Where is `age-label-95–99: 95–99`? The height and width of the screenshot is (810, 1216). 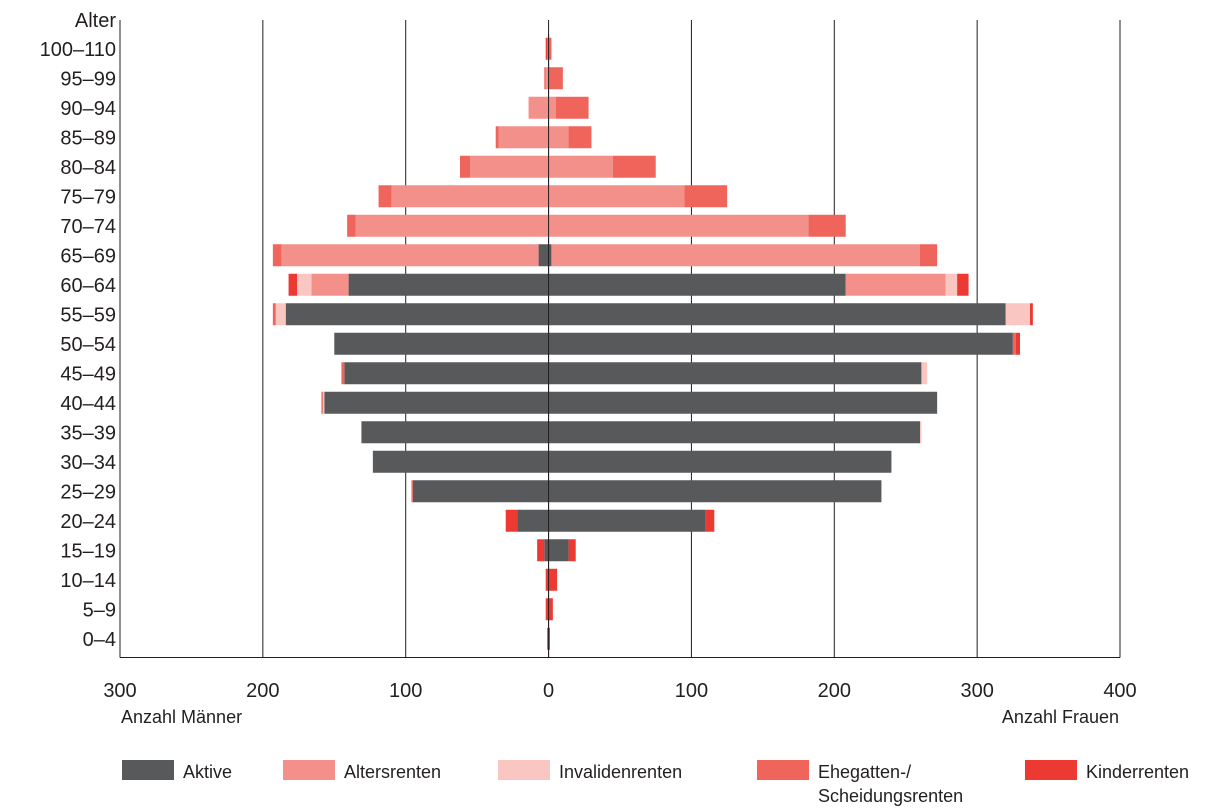
age-label-95–99: 95–99 is located at coordinates (88, 79).